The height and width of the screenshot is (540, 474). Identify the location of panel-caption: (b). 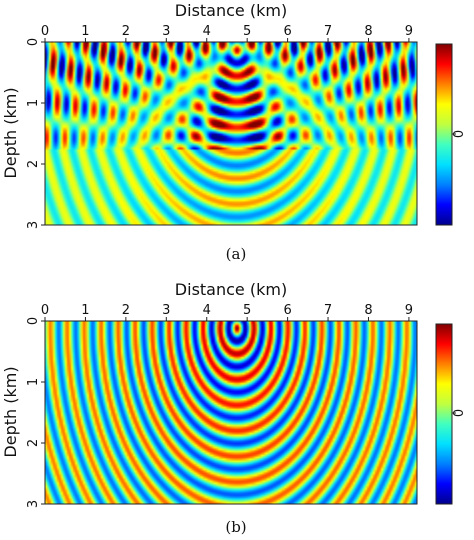
(235, 527).